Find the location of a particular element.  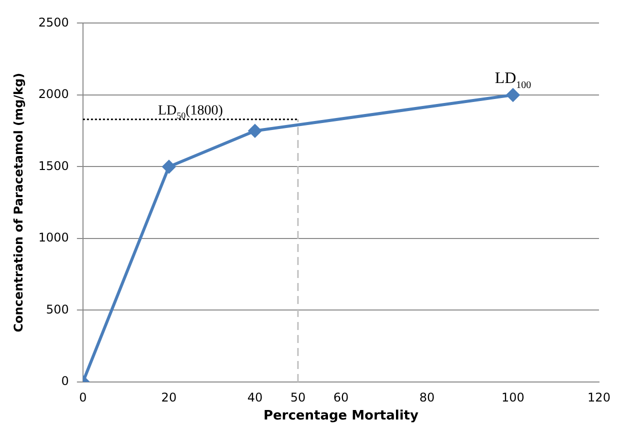

x-axis-title: Percentage Mortality is located at coordinates (341, 416).